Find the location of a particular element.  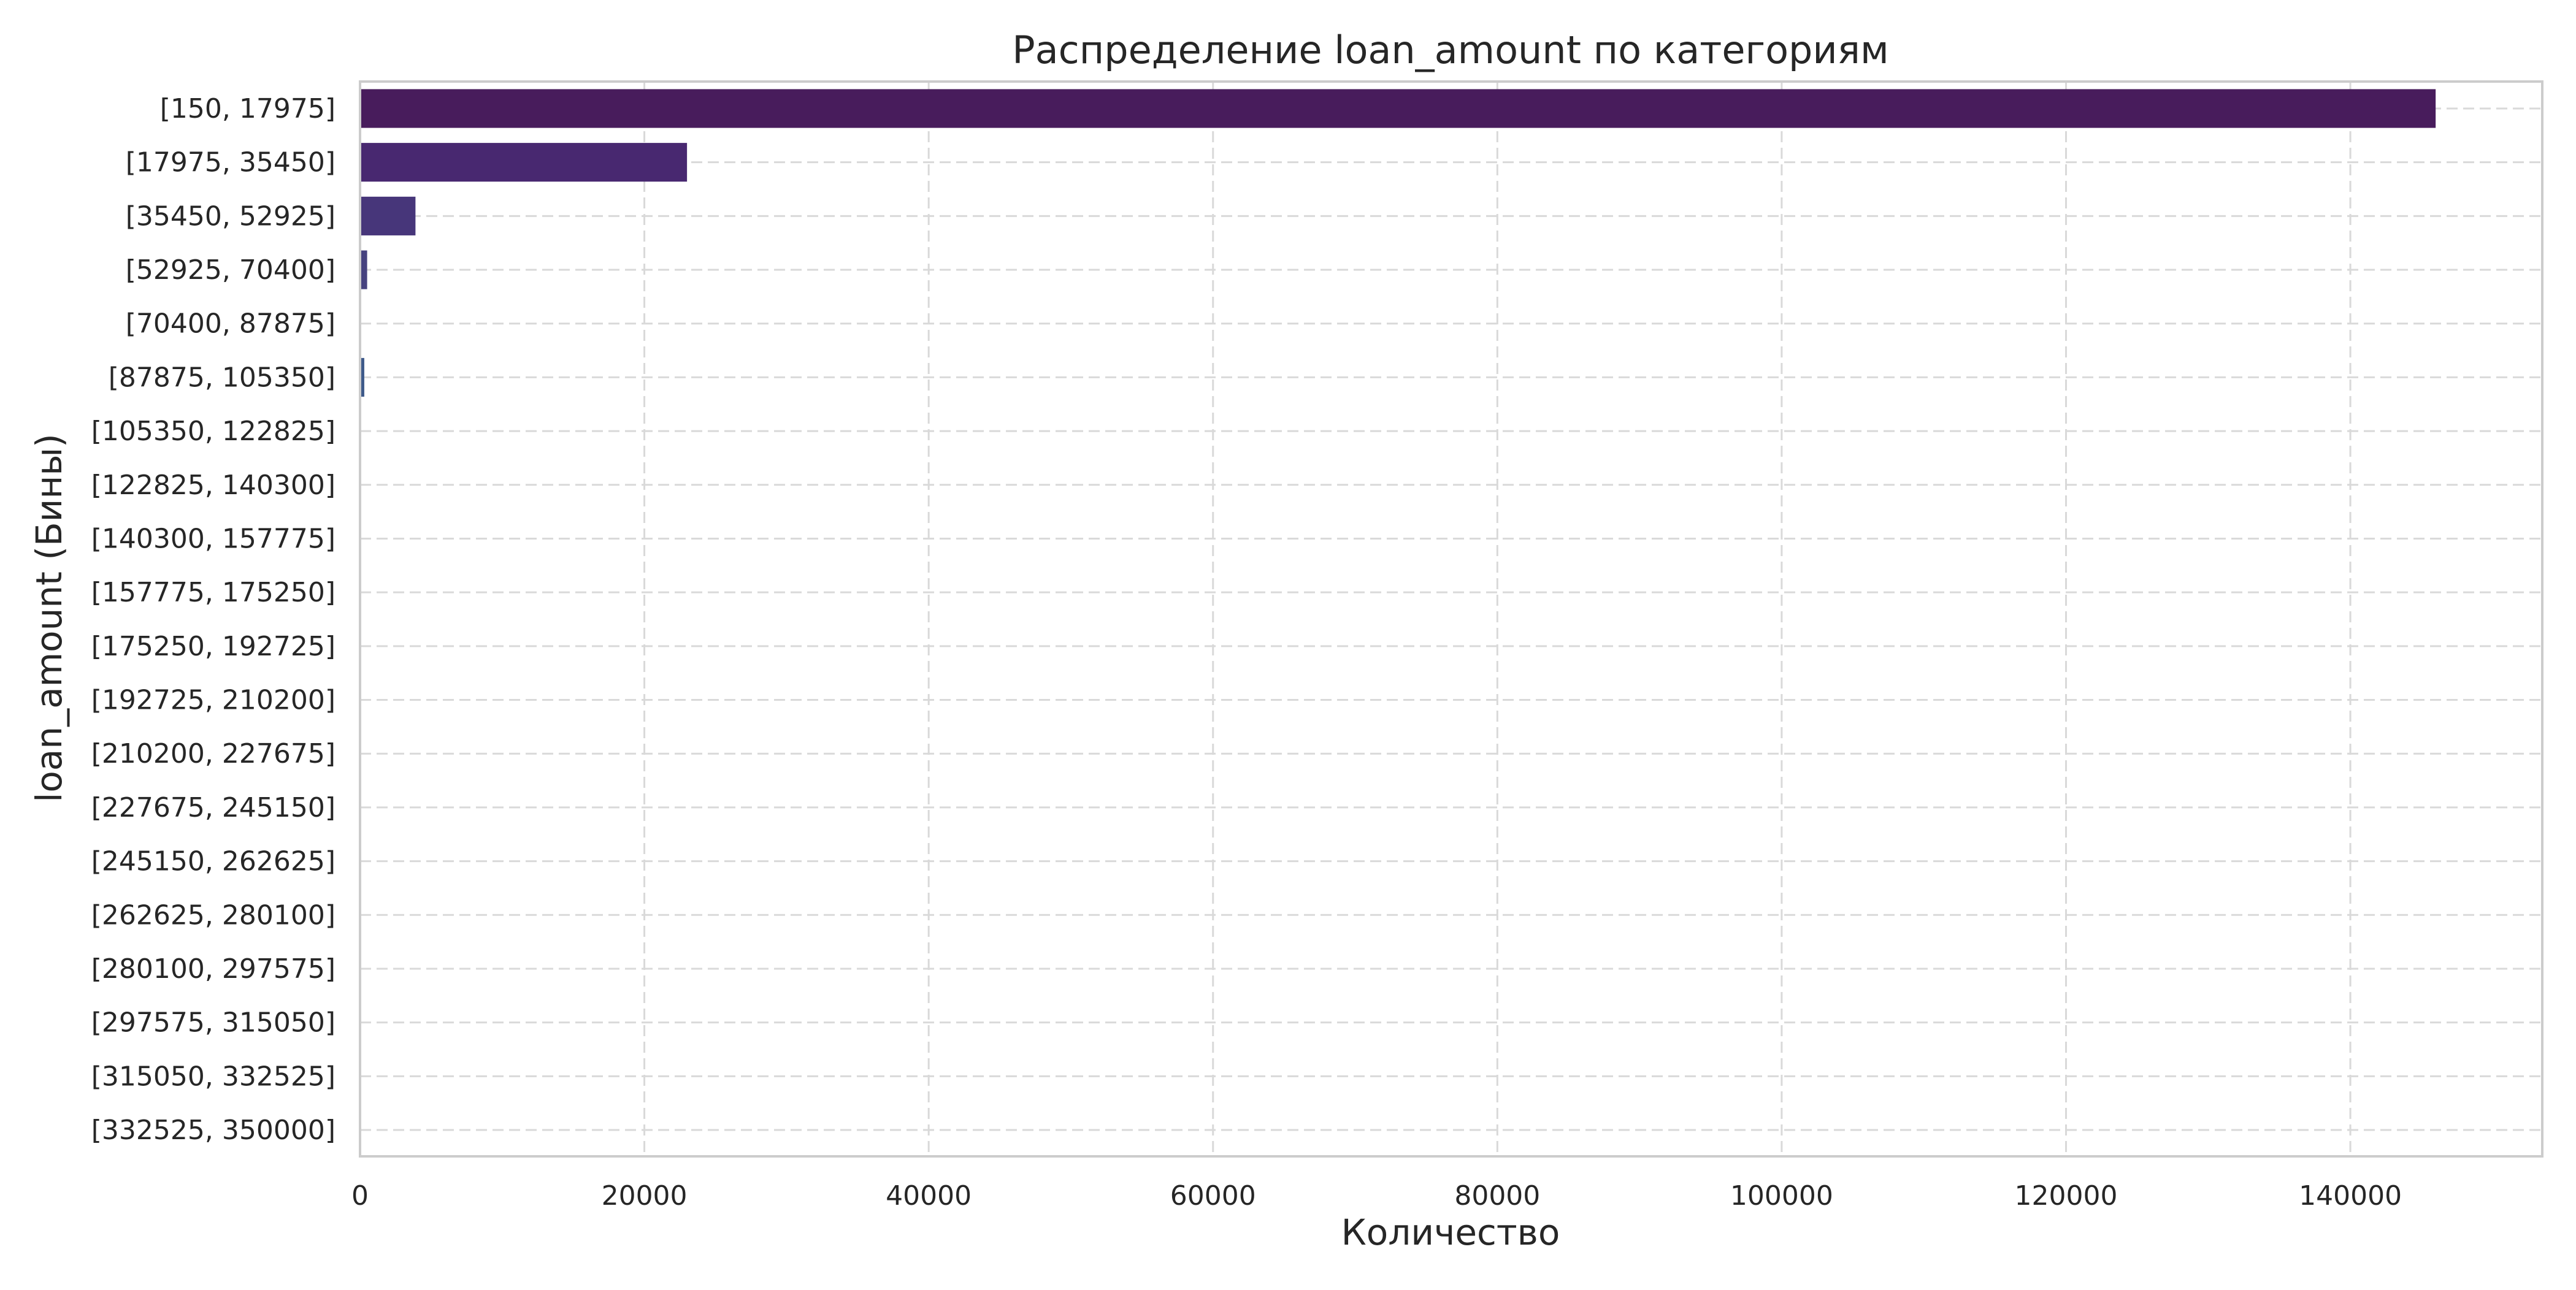

x-tick-label: 20000 is located at coordinates (645, 1196).